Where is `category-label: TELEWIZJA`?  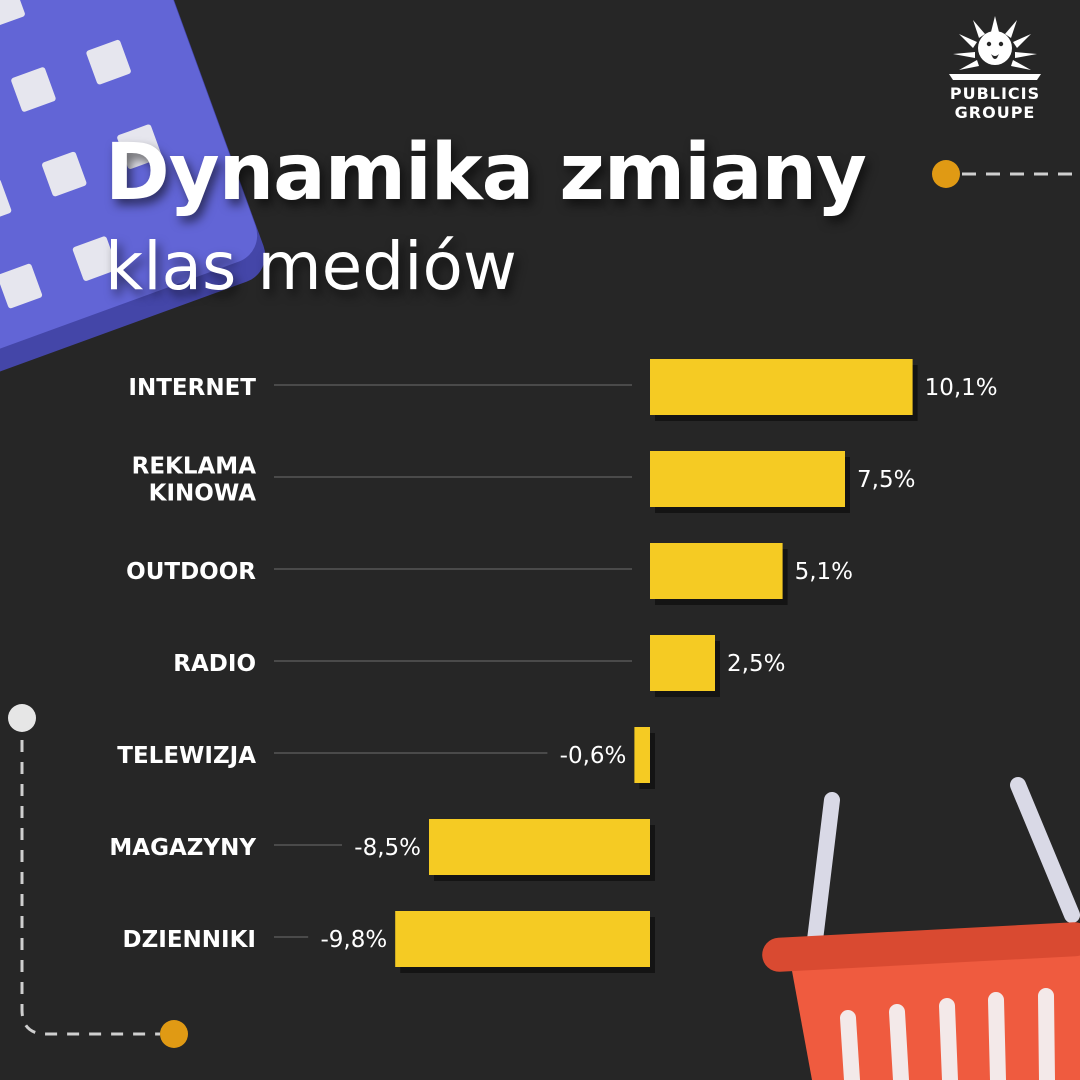
category-label: TELEWIZJA is located at coordinates (186, 756).